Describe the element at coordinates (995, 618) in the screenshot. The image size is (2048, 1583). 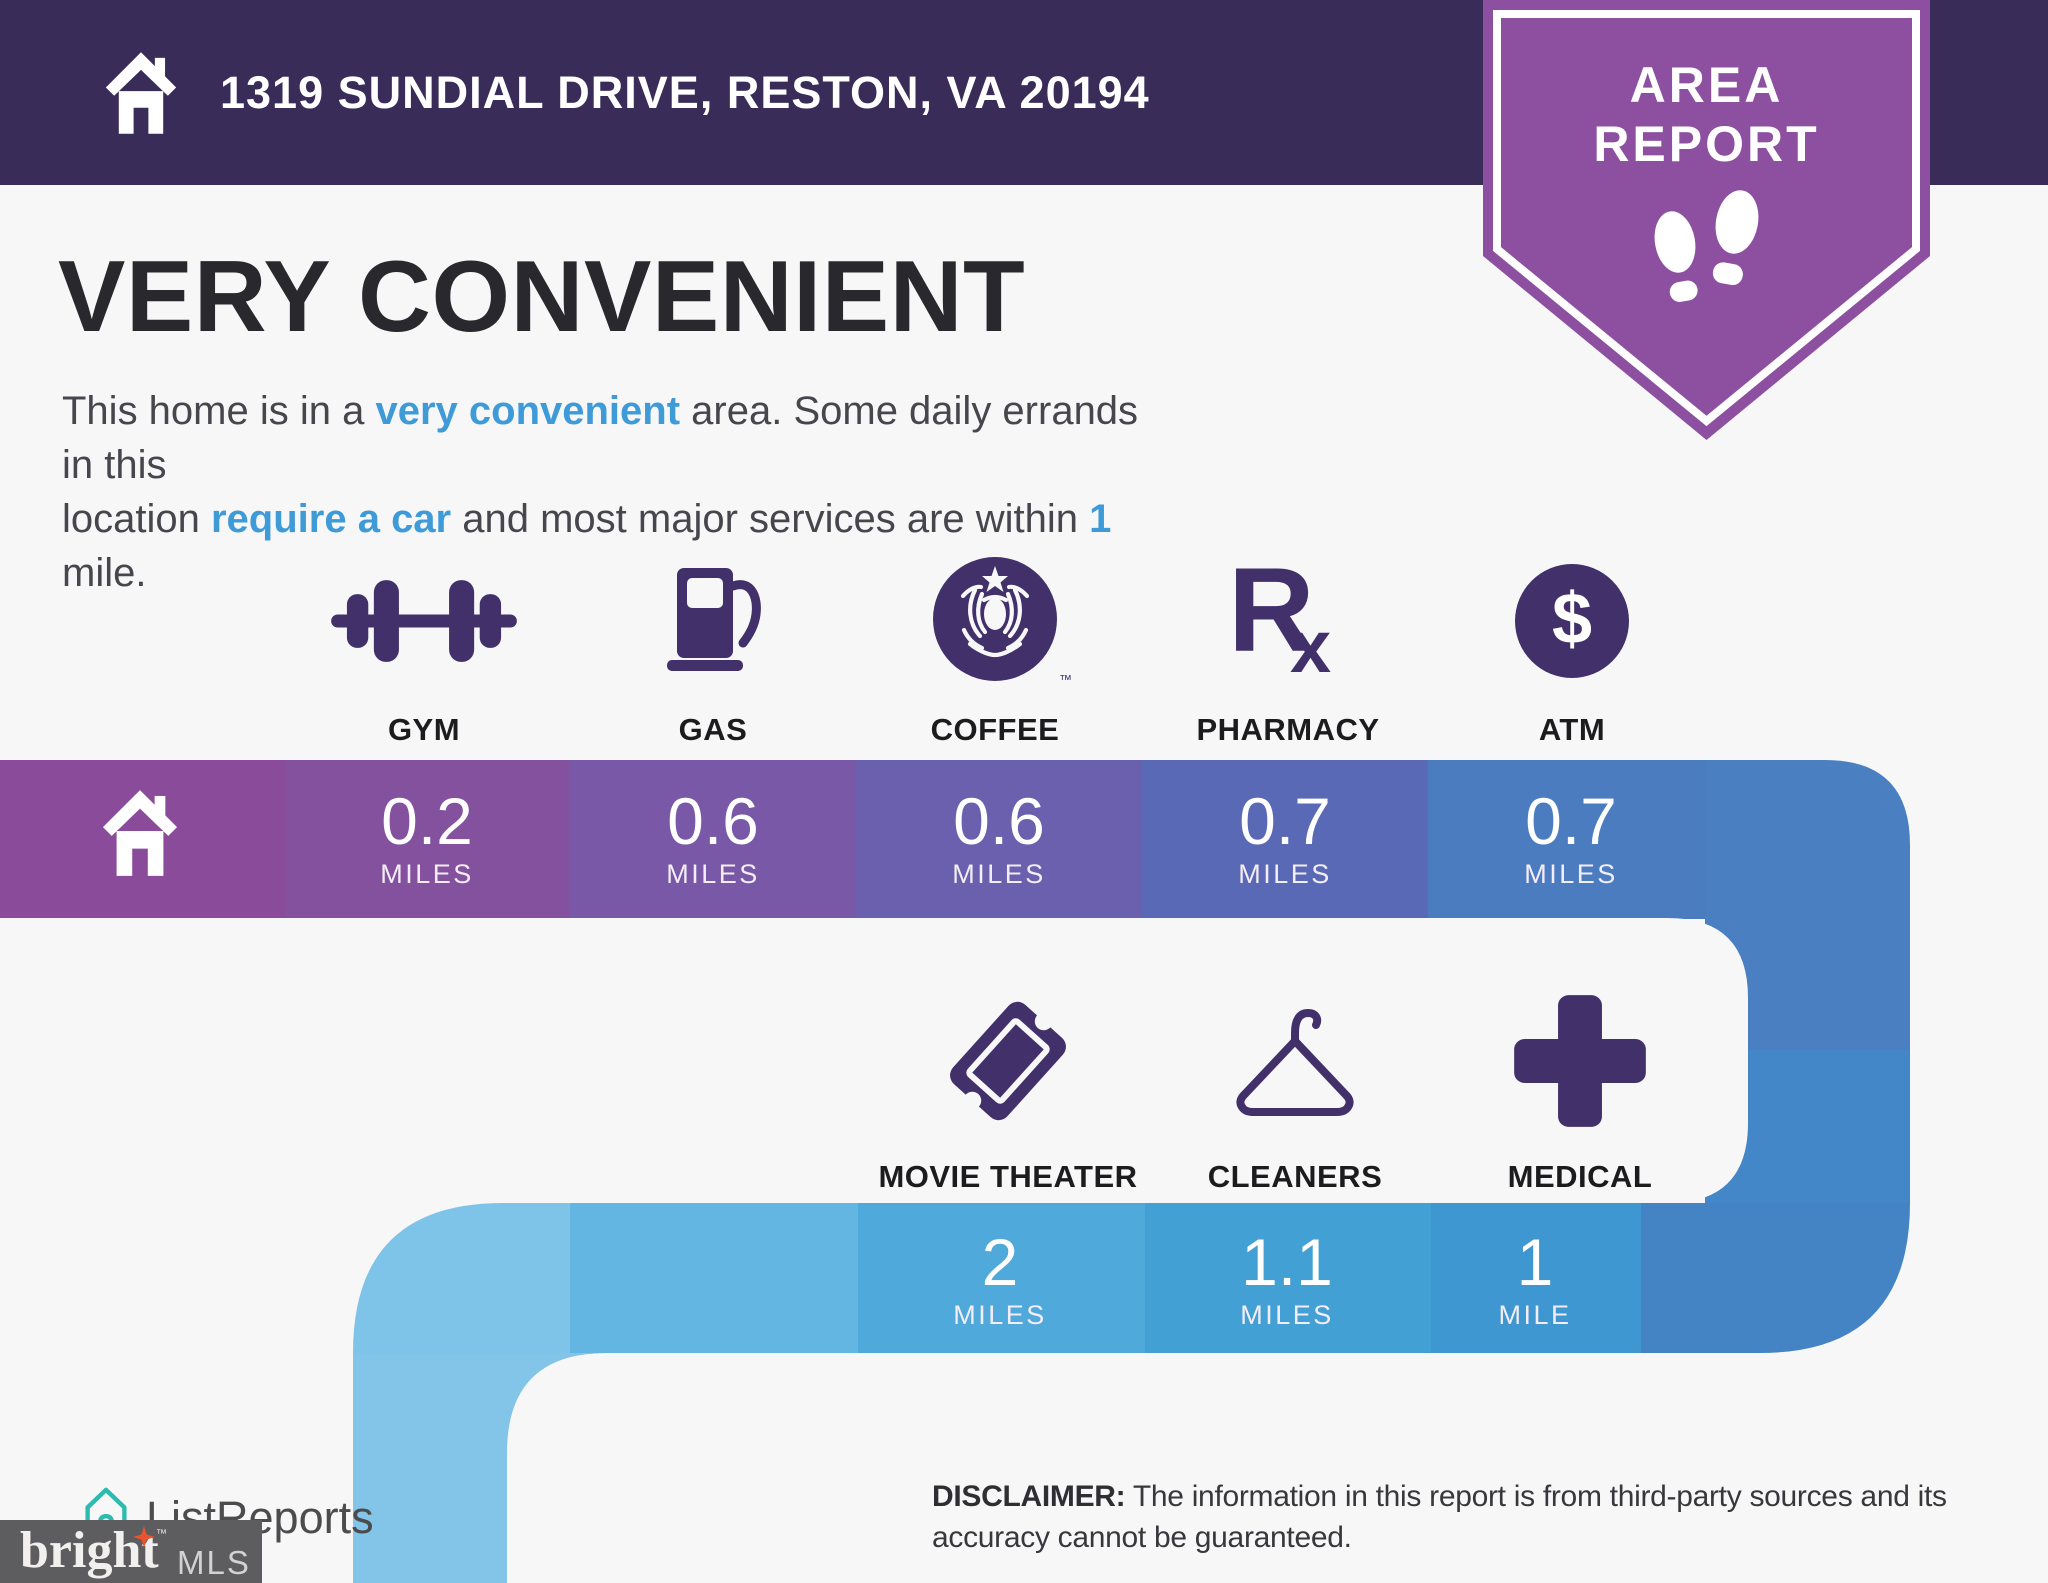
I see `coffee-siren-icon` at that location.